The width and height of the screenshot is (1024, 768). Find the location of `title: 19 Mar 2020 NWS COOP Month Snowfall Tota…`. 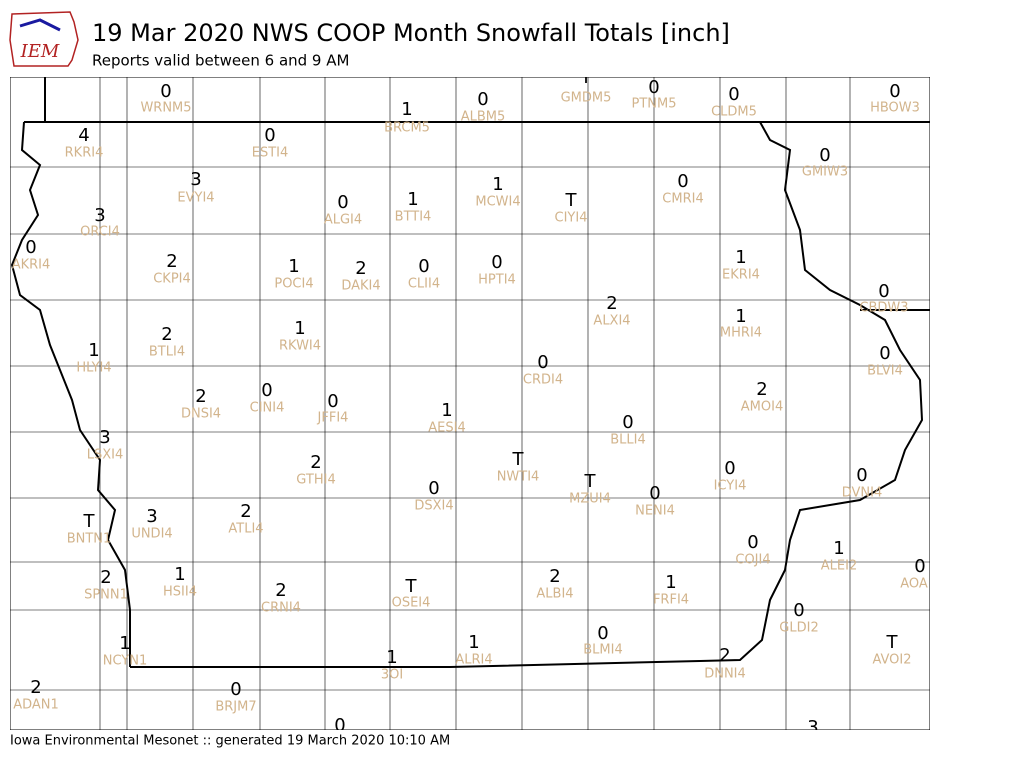

title: 19 Mar 2020 NWS COOP Month Snowfall Tota… is located at coordinates (411, 33).